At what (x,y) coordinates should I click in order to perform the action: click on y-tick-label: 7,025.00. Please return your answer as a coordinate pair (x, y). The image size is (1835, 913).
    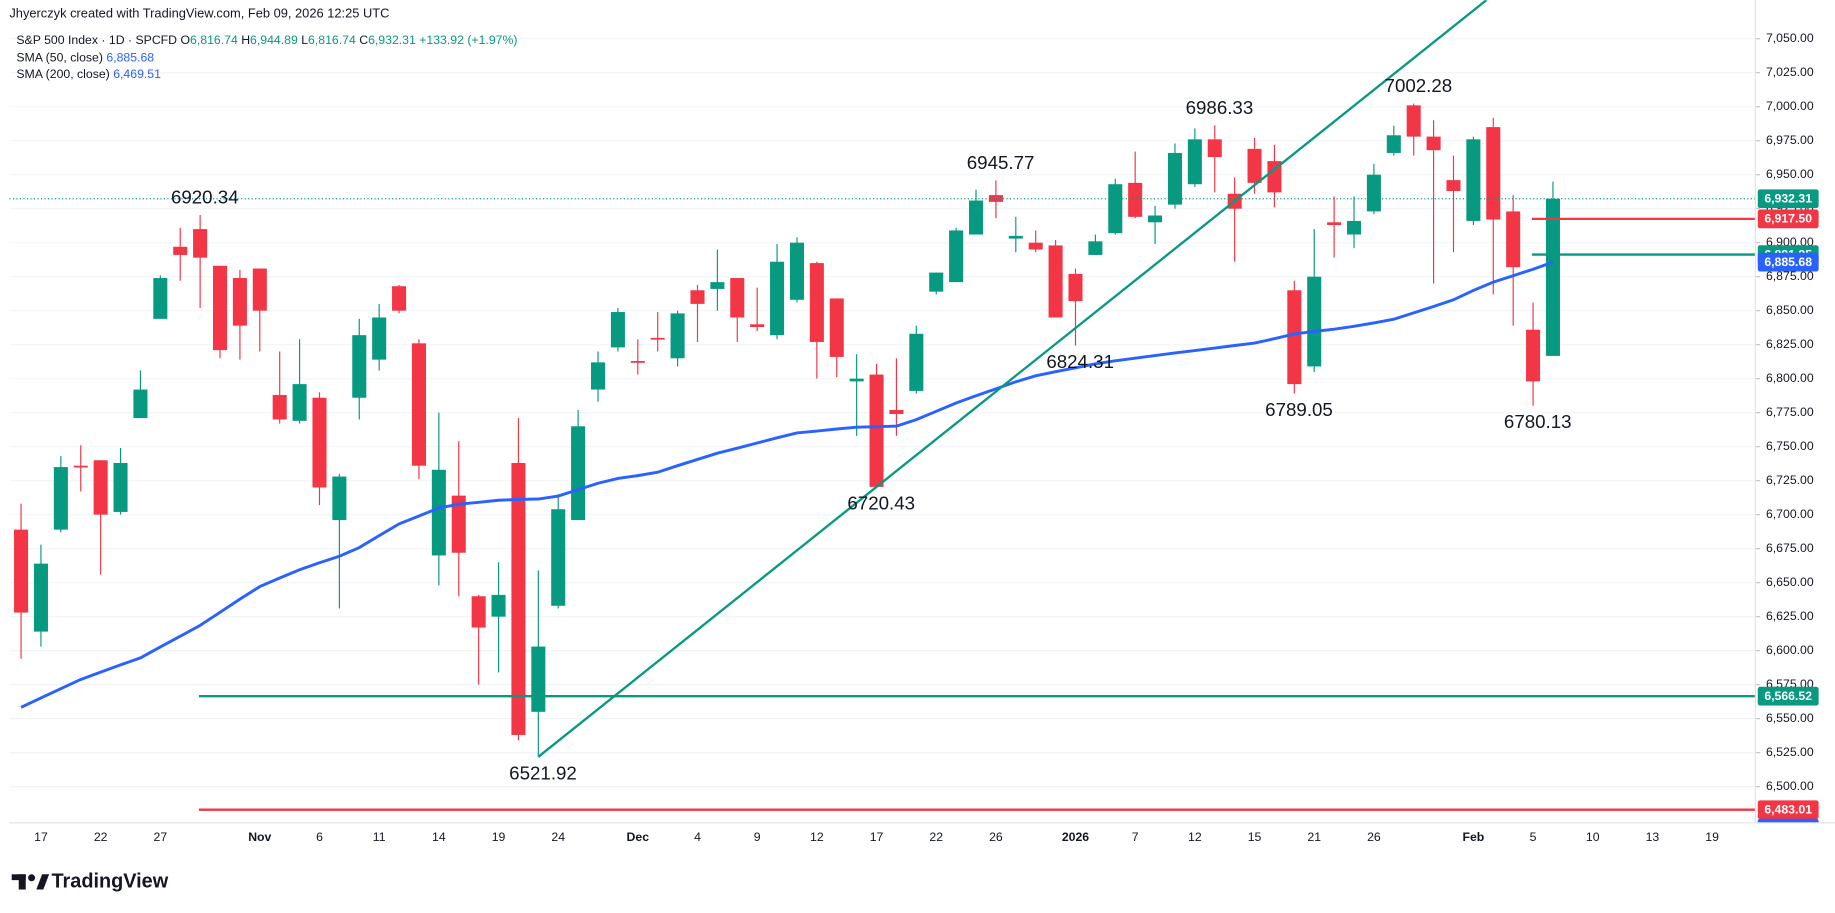
    Looking at the image, I should click on (1790, 72).